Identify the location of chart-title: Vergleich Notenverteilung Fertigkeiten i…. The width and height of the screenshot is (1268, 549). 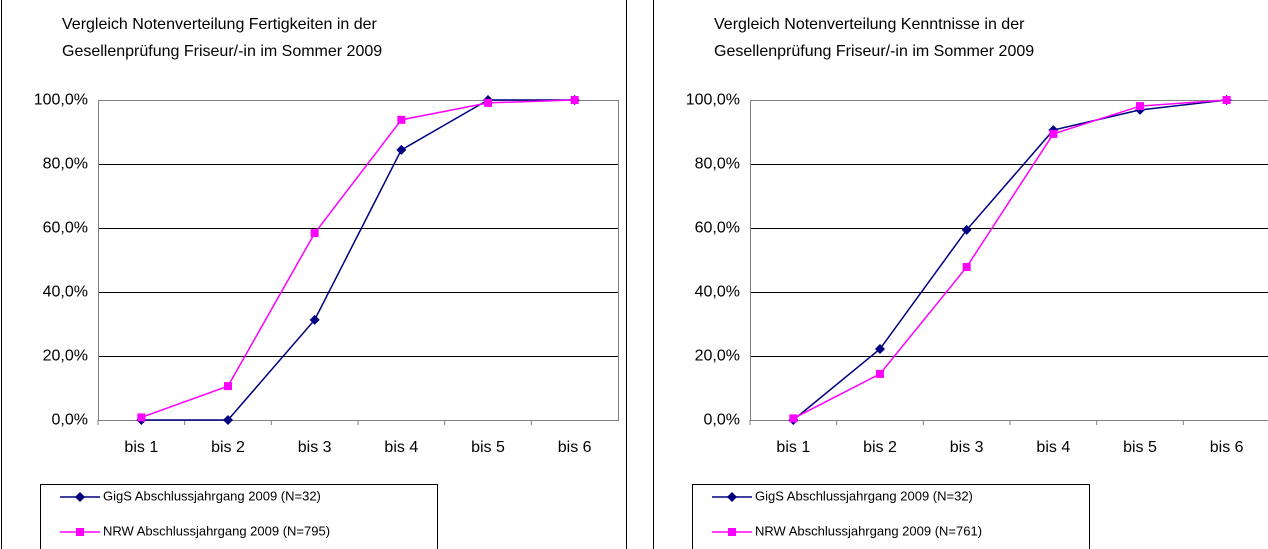
(220, 24).